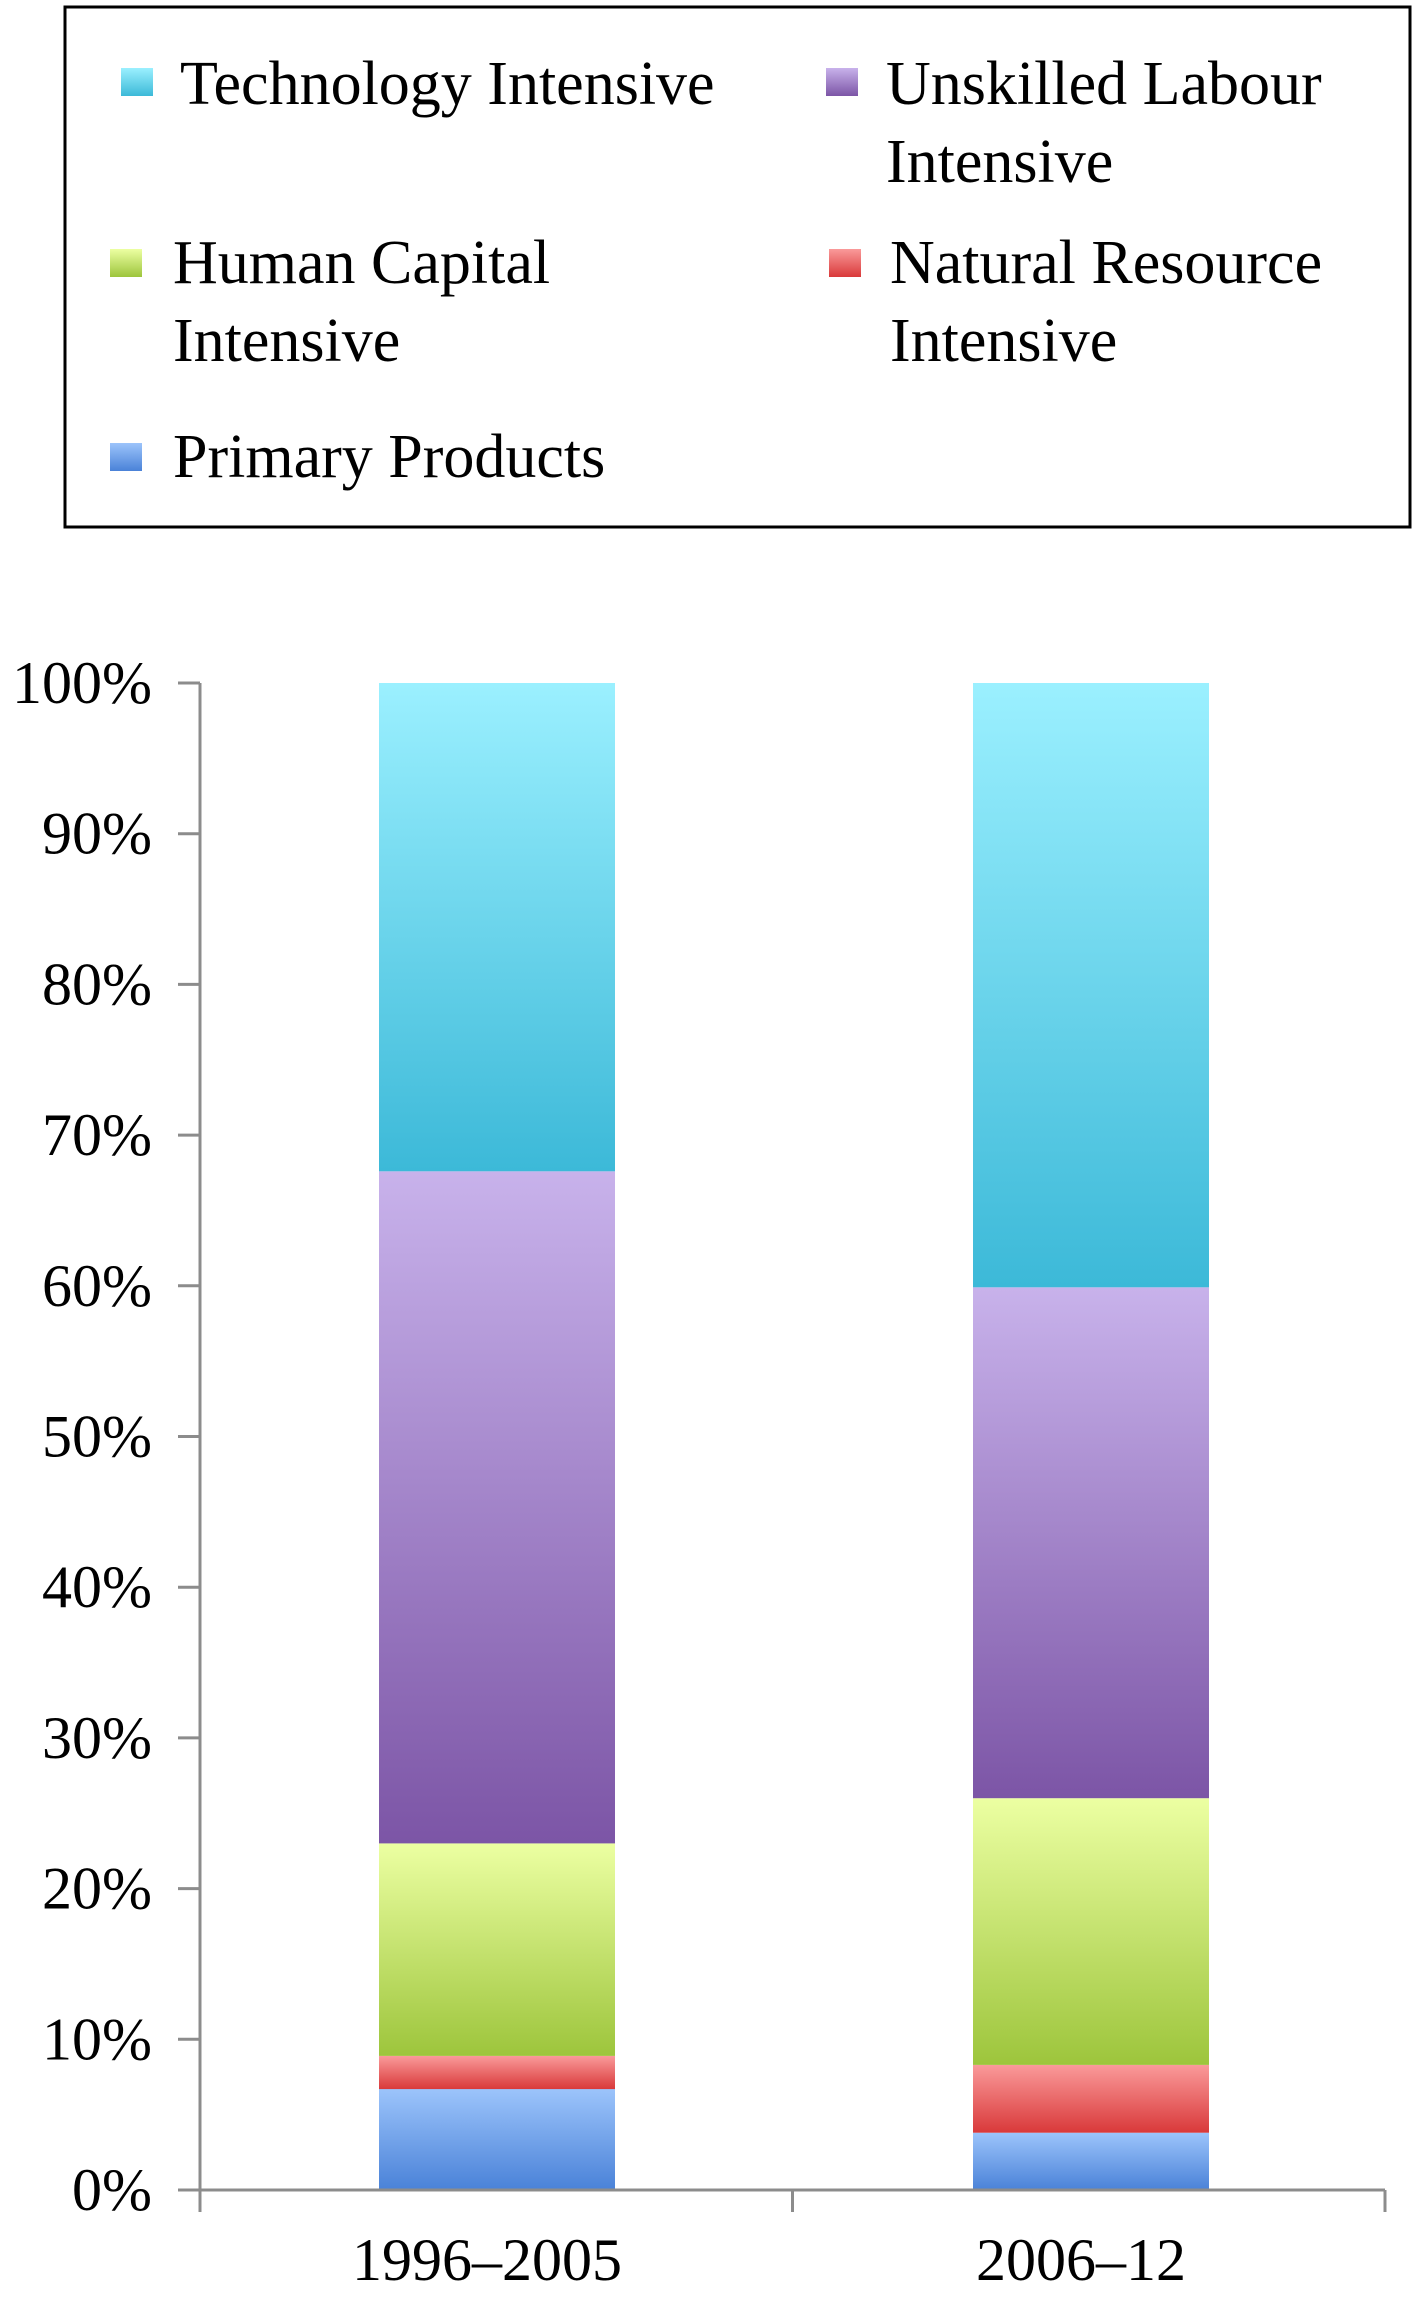 The image size is (1425, 2317). I want to click on y-tick-label: 80%, so click(97, 984).